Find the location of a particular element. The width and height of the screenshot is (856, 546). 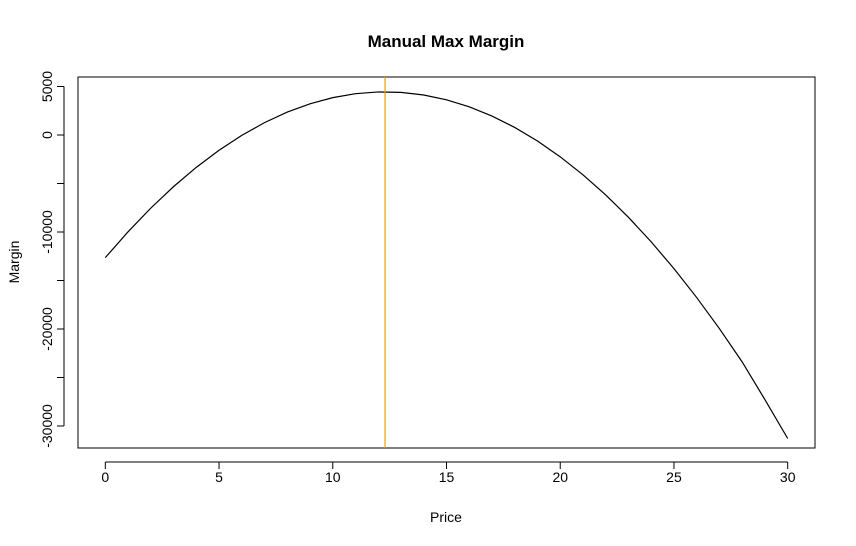

y-tick-label: 0 is located at coordinates (47, 135).